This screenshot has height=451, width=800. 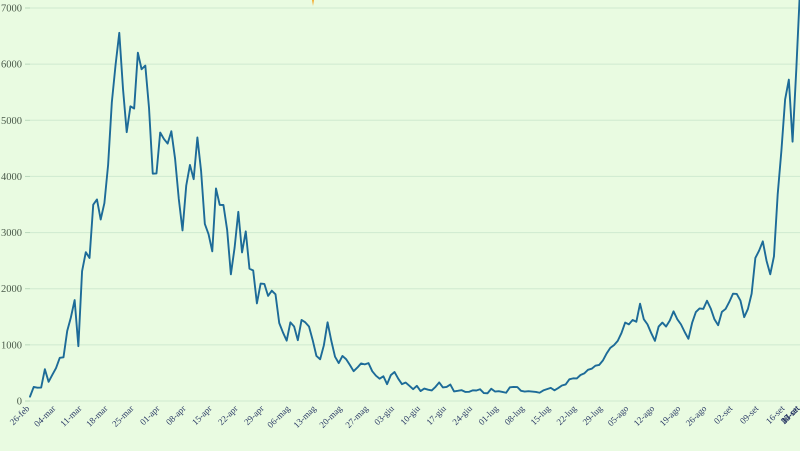 What do you see at coordinates (11, 233) in the screenshot?
I see `y-axis-tick-label: 3000` at bounding box center [11, 233].